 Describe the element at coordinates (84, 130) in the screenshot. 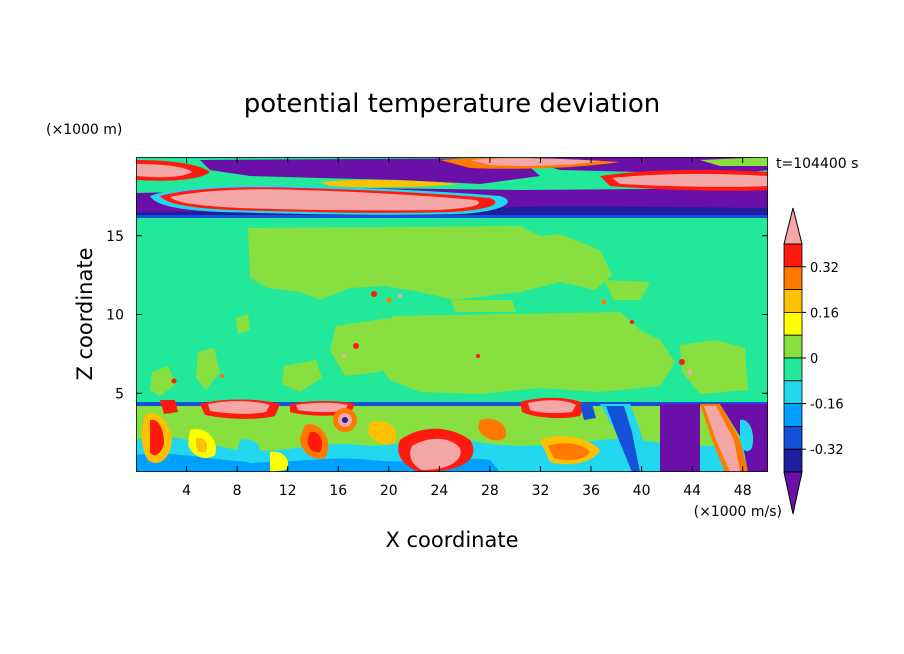

I see `y-unit-label: (×1000 m)` at that location.